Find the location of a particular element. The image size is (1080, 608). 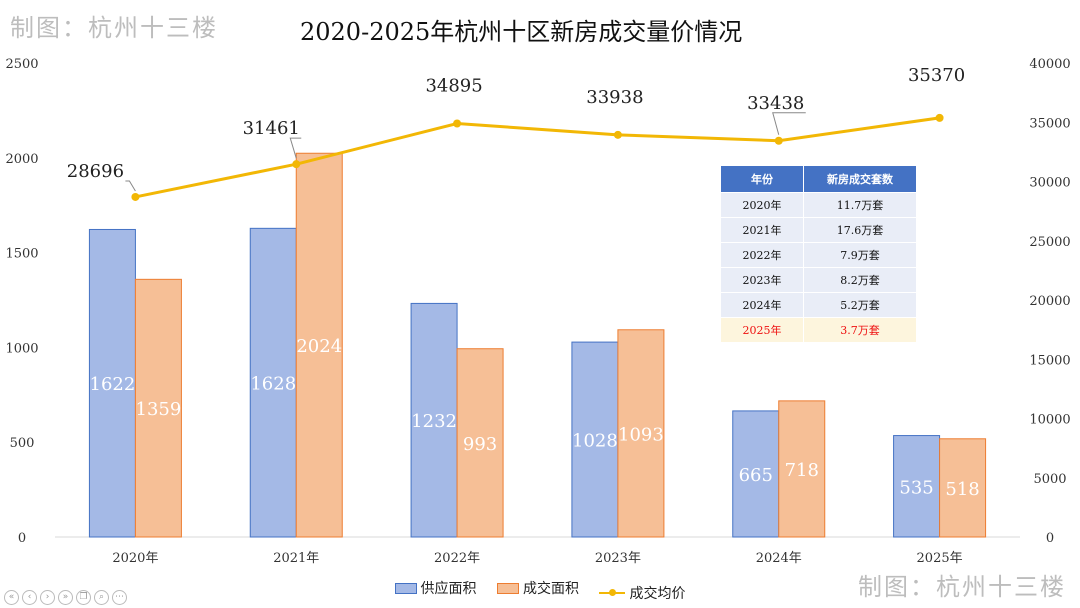

table-cell-year: 2020年 is located at coordinates (762, 205).